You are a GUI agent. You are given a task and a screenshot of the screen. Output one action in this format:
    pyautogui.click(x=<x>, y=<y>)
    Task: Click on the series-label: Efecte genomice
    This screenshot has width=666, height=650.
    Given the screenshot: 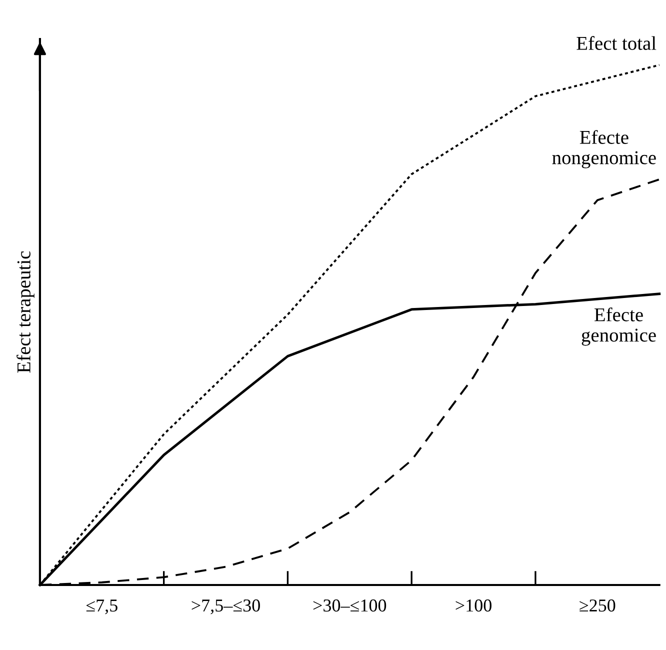 What is the action you would take?
    pyautogui.click(x=619, y=326)
    